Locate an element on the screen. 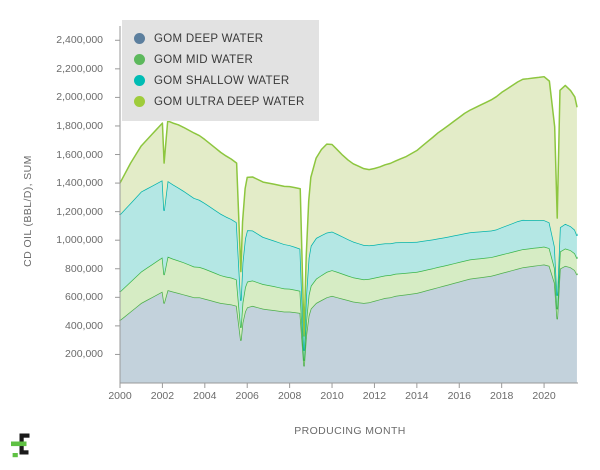 The height and width of the screenshot is (470, 600). x-tick-label: 2002 is located at coordinates (162, 396).